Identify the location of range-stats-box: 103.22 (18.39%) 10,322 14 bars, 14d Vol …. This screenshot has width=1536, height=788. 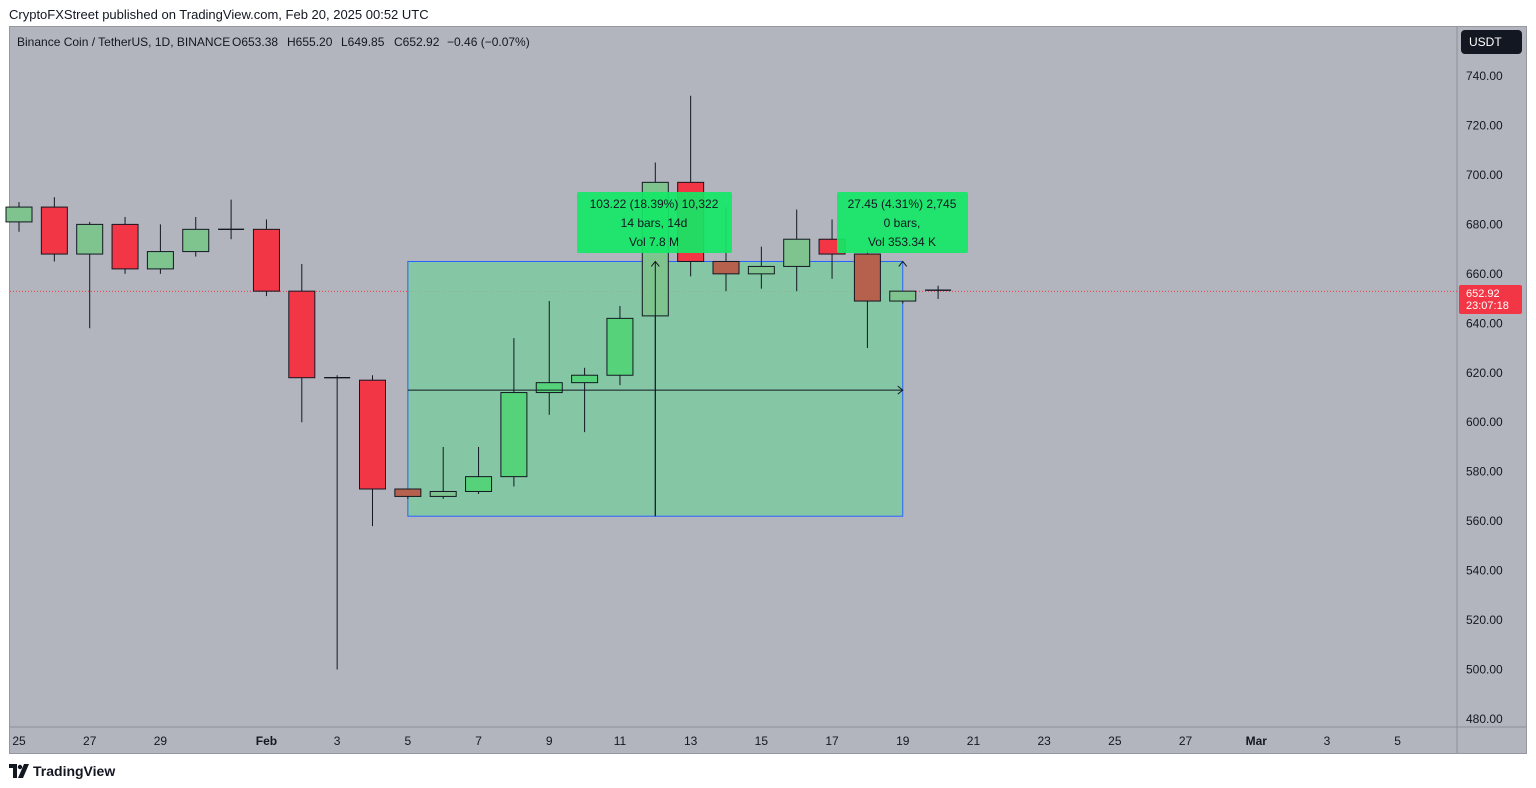
(654, 222).